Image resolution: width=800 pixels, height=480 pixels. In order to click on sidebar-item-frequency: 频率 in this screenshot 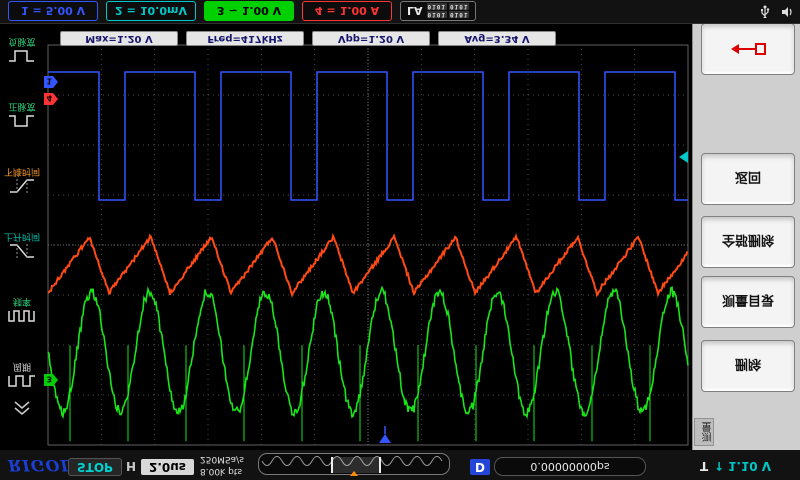, I will do `click(22, 297)`.